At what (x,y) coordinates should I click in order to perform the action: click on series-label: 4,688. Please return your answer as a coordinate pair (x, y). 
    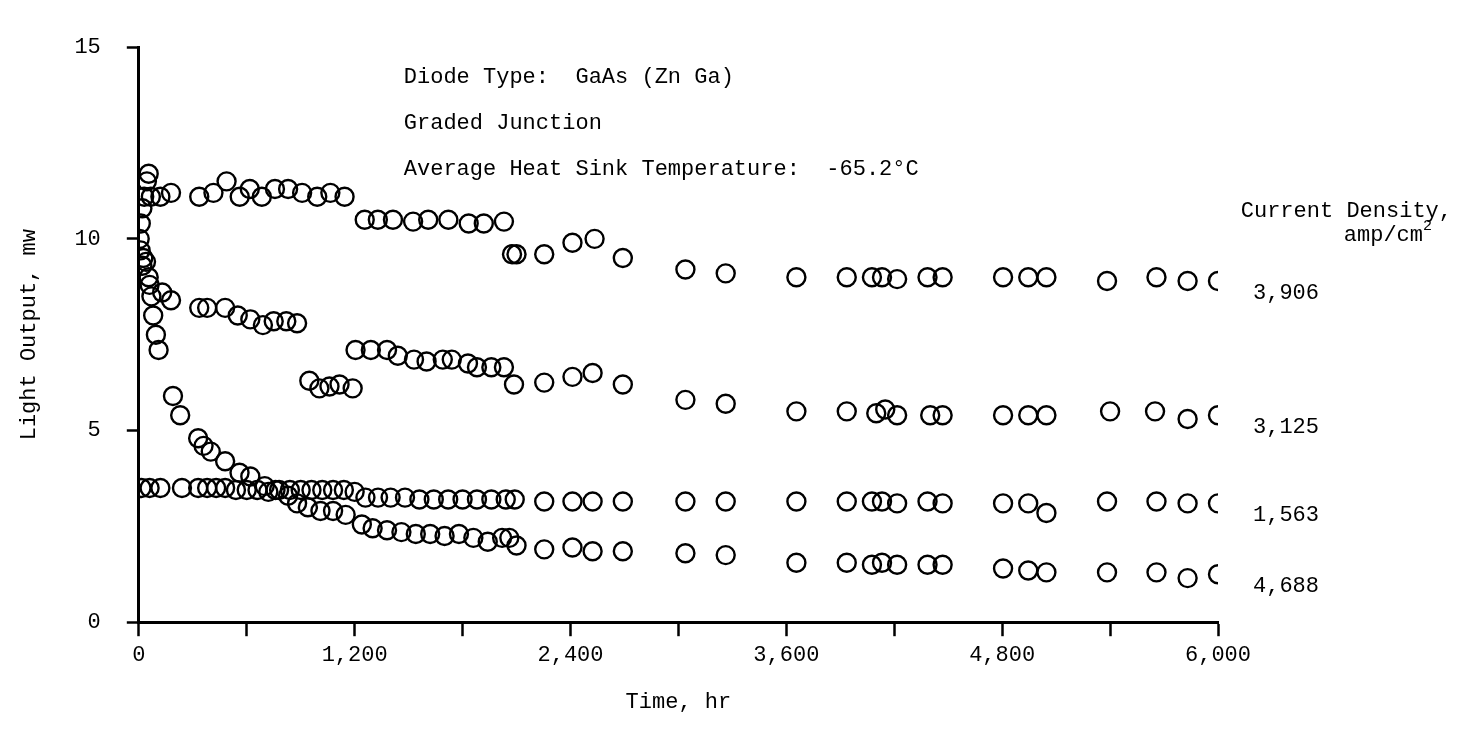
    Looking at the image, I should click on (1286, 587).